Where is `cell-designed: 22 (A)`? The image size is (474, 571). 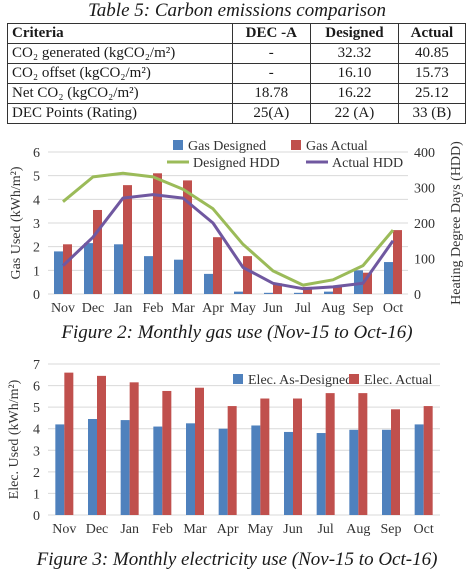 cell-designed: 22 (A) is located at coordinates (354, 113).